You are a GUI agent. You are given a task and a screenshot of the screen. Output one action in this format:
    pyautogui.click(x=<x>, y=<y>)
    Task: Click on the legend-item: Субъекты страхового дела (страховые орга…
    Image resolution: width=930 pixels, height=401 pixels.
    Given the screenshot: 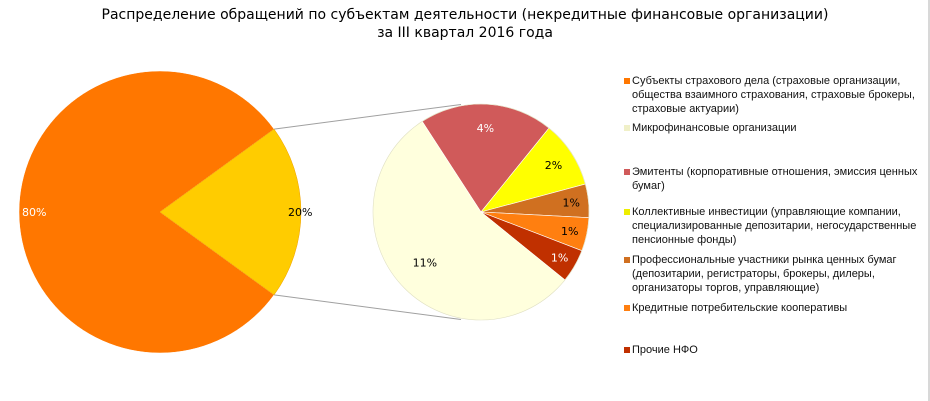 What is the action you would take?
    pyautogui.click(x=774, y=95)
    